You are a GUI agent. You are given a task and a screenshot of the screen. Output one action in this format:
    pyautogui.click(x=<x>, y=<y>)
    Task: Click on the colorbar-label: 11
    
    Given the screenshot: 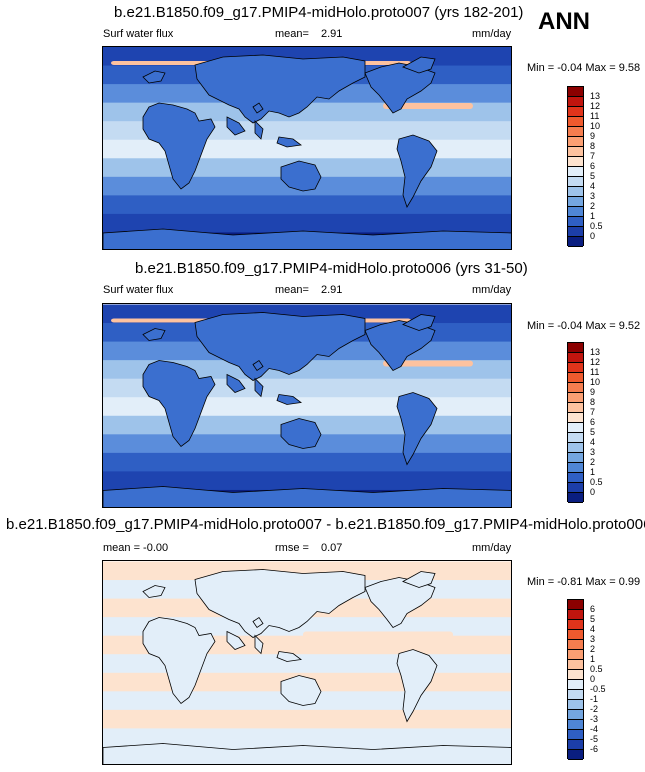 What is the action you would take?
    pyautogui.click(x=595, y=372)
    